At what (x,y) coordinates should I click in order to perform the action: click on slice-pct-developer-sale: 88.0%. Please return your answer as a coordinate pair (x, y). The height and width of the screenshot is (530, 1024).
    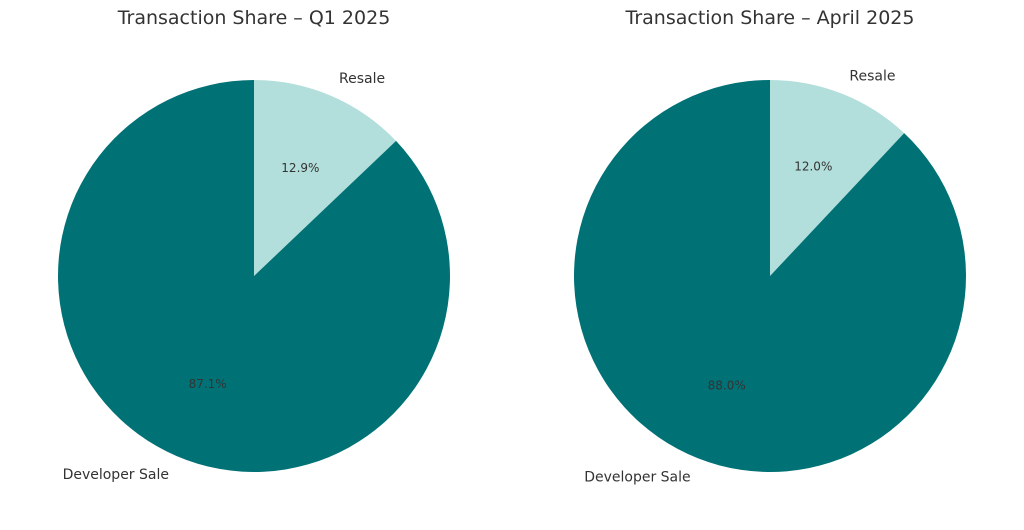
    Looking at the image, I should click on (727, 385).